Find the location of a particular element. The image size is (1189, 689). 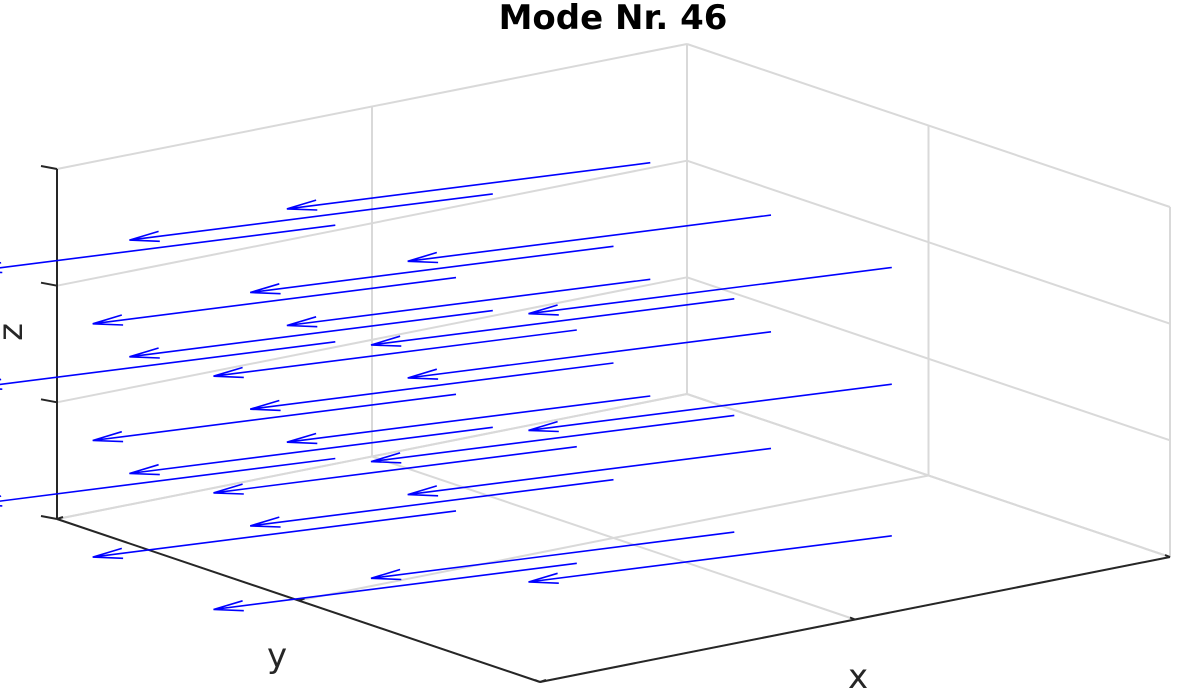

floor-grid-line is located at coordinates (613, 538).